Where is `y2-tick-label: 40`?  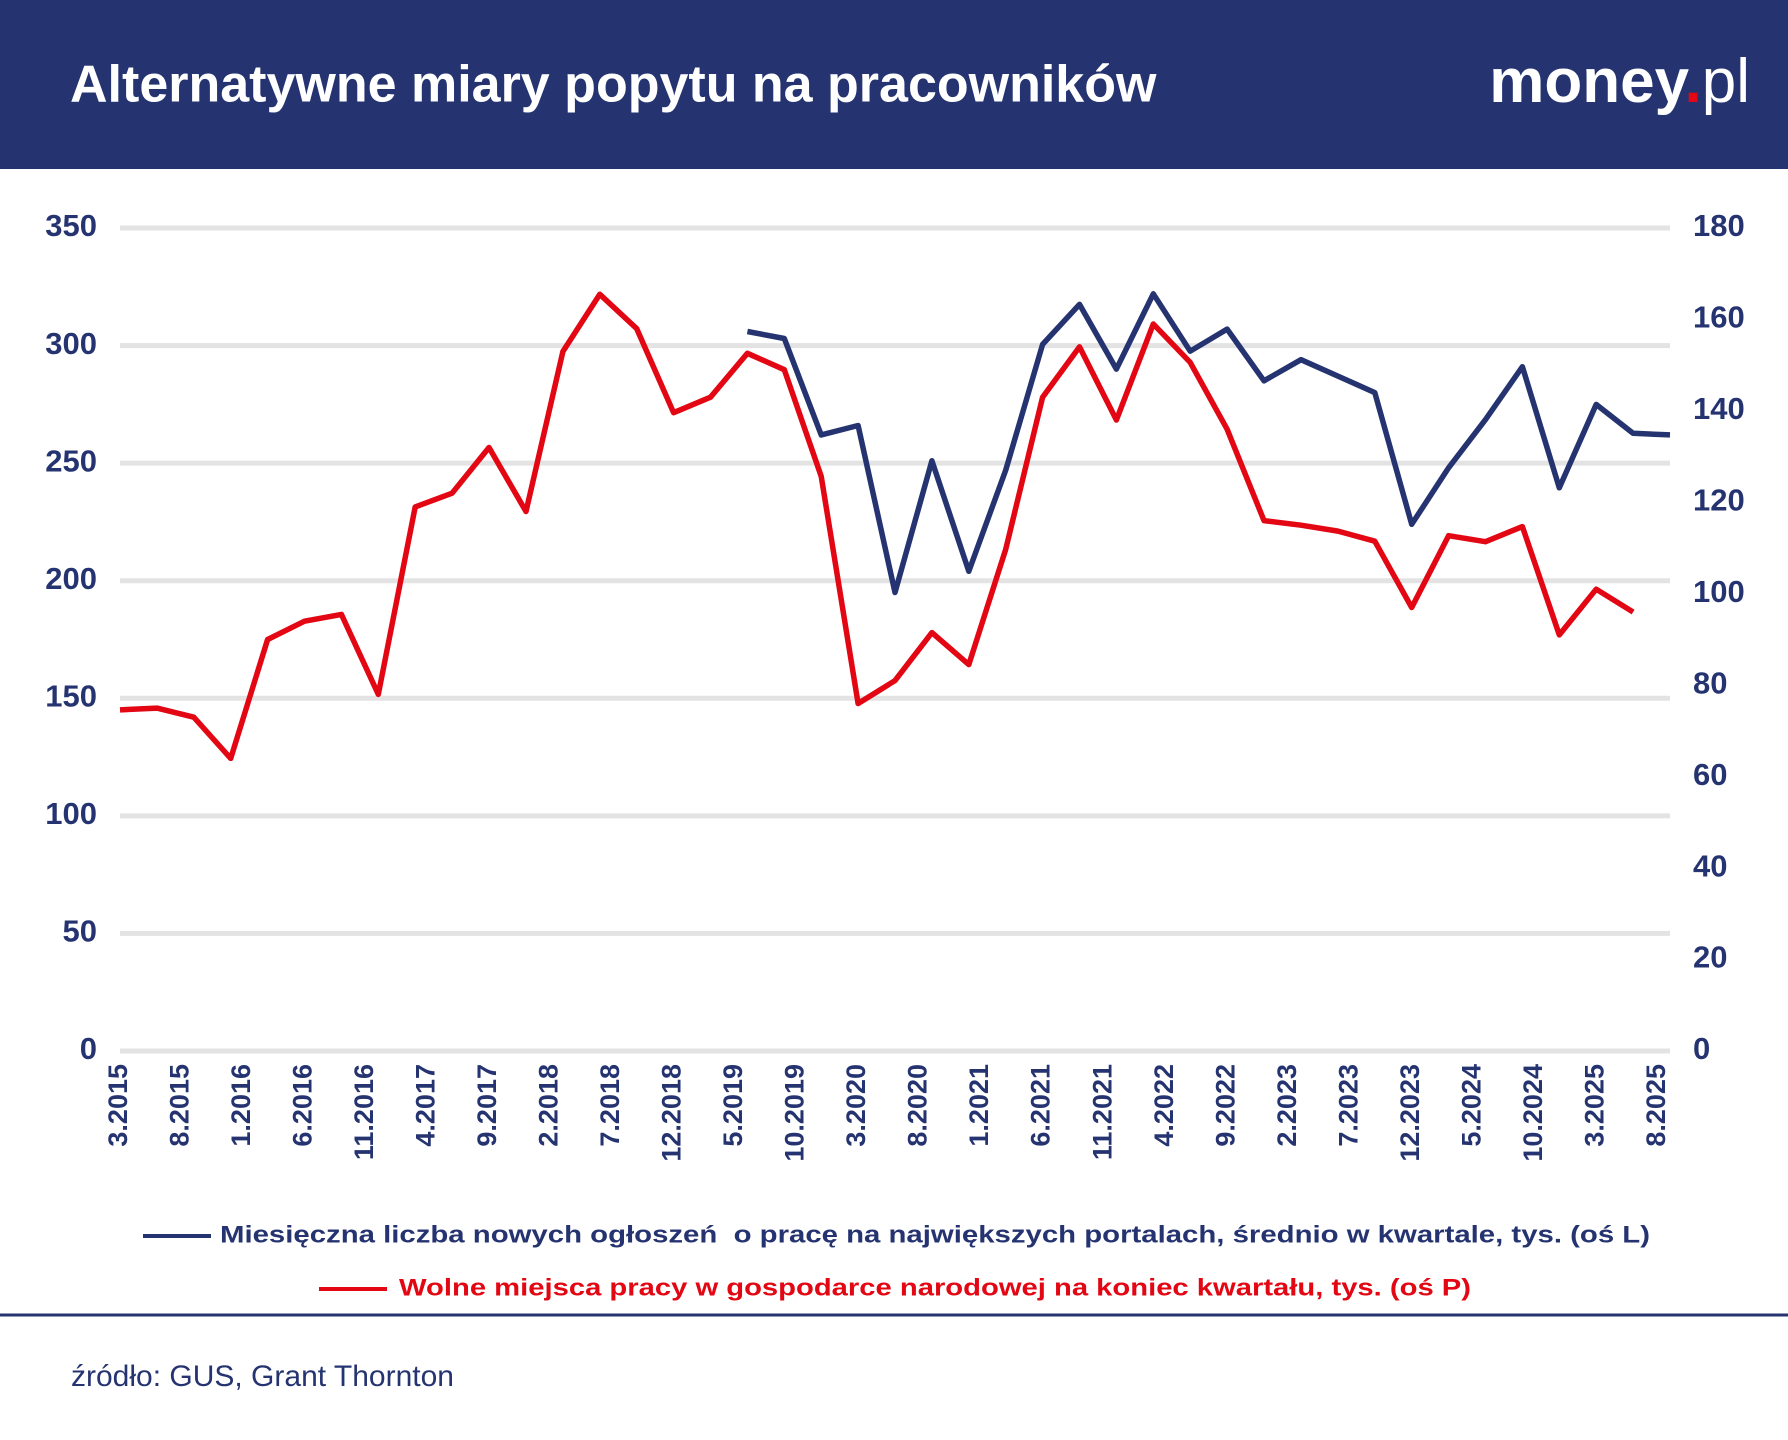 y2-tick-label: 40 is located at coordinates (1710, 865).